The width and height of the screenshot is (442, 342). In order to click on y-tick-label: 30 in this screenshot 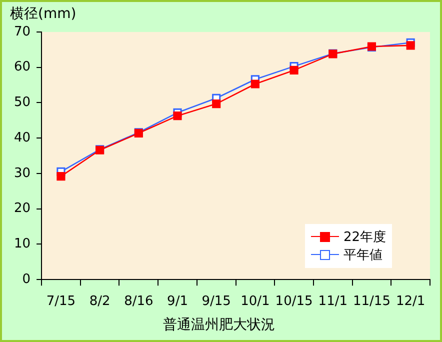, I will do `click(22, 173)`.